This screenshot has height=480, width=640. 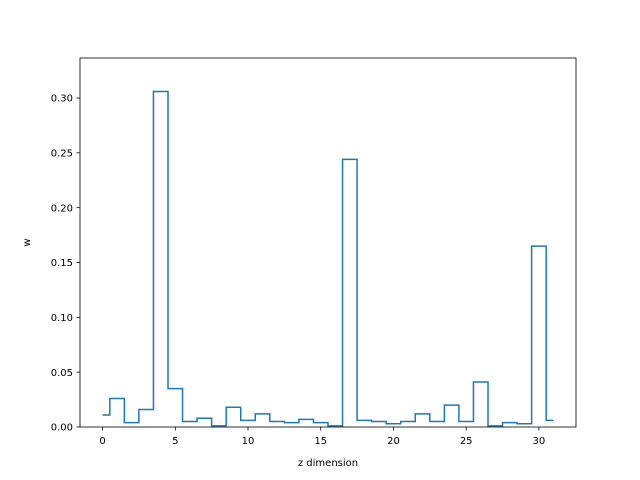 I want to click on y-tick-label: 0.20, so click(x=62, y=208).